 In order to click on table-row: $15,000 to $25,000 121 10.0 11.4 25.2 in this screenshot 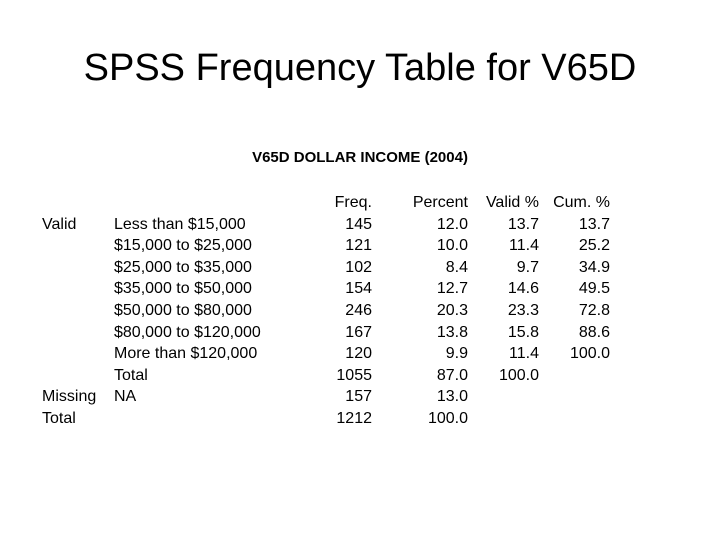, I will do `click(326, 246)`.